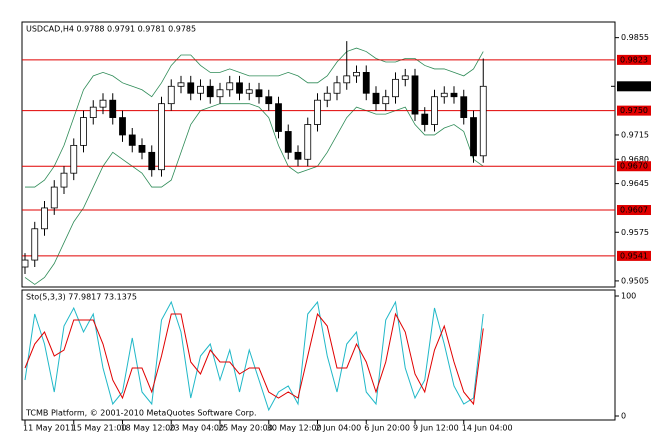  Describe the element at coordinates (487, 428) in the screenshot. I see `x-tick-label: 14 Jun 04:00` at that location.